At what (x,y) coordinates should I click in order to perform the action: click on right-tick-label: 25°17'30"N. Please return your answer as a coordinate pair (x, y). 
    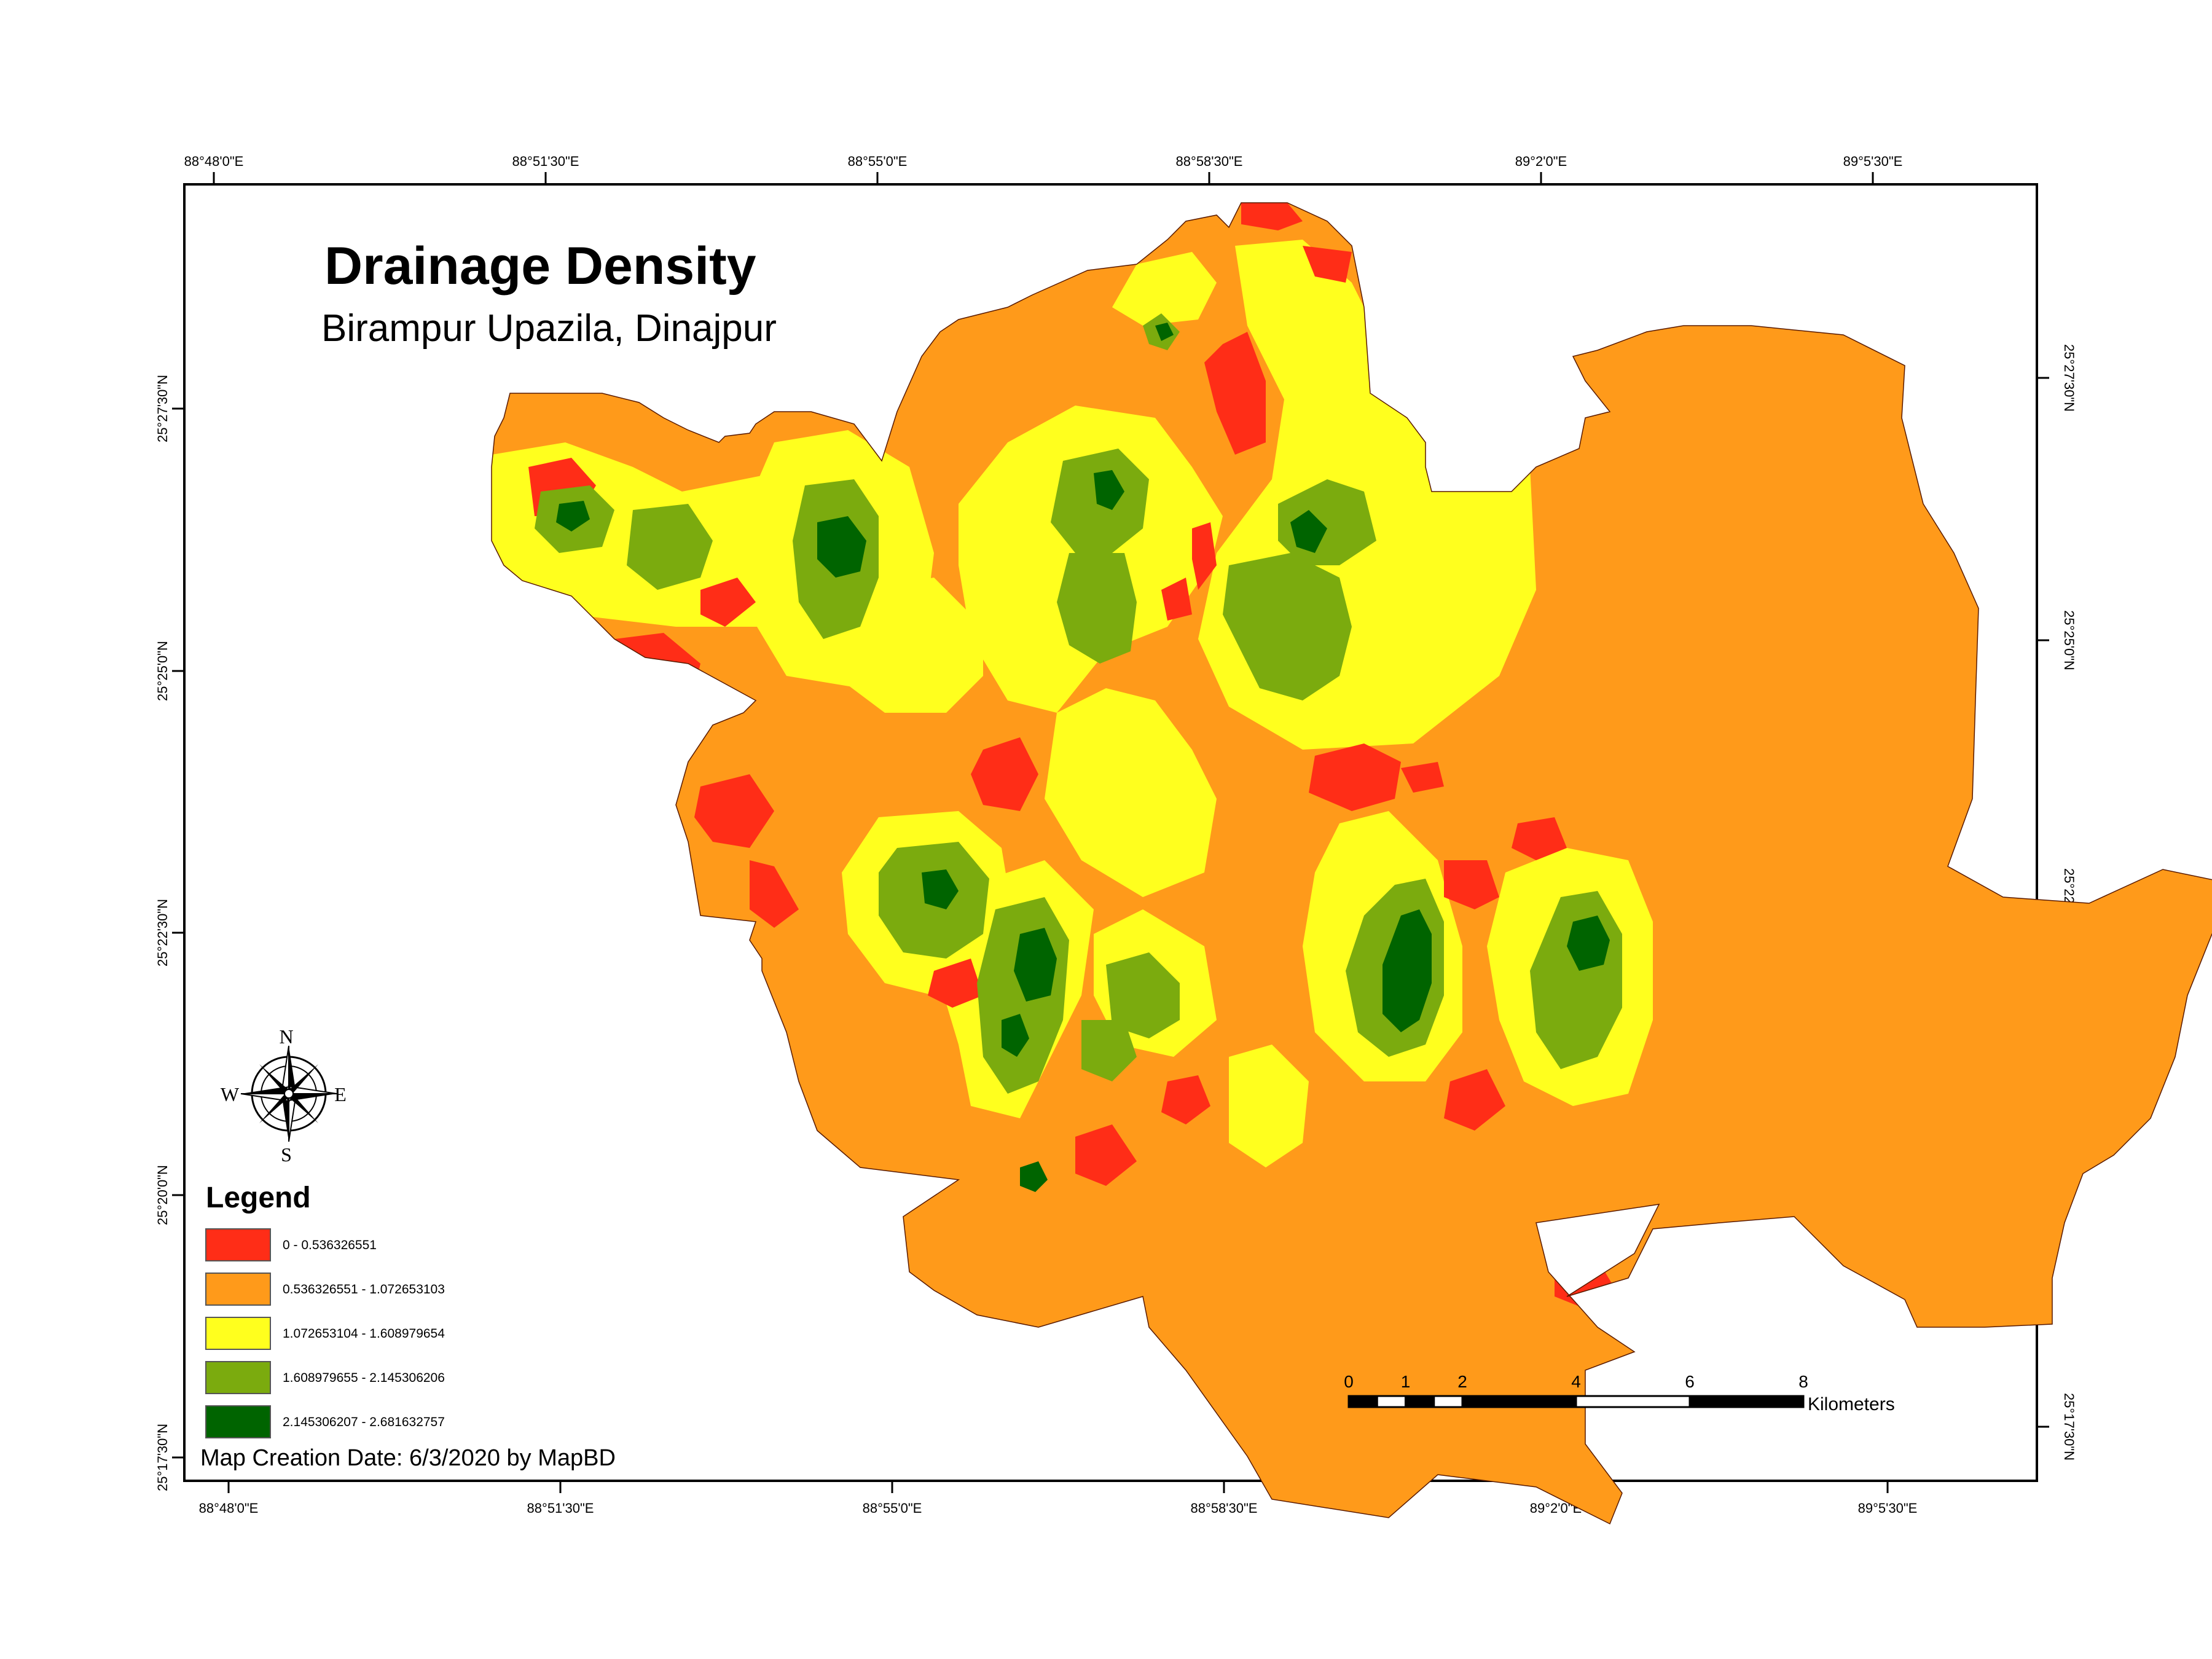
    Looking at the image, I should click on (2069, 1427).